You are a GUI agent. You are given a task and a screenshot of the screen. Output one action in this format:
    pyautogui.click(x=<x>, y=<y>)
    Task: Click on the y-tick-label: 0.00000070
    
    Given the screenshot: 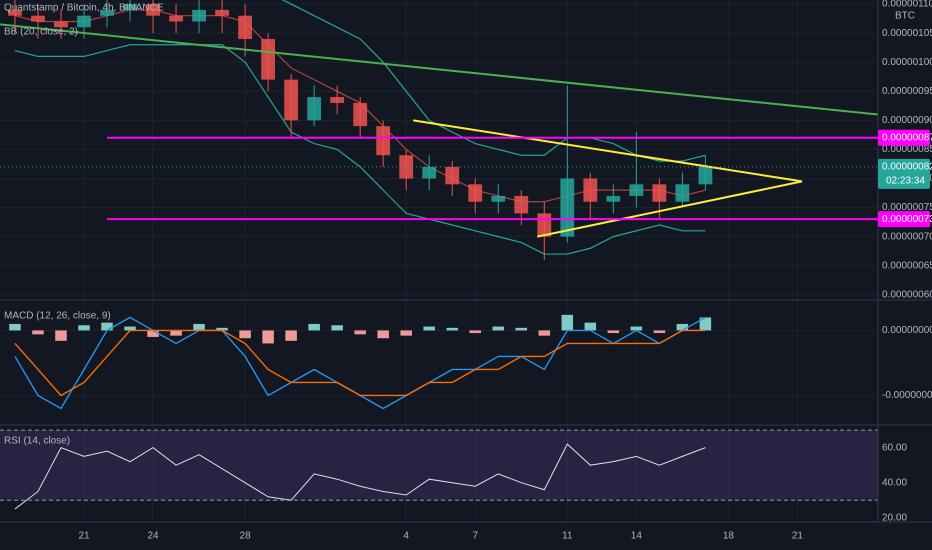 What is the action you would take?
    pyautogui.click(x=907, y=236)
    